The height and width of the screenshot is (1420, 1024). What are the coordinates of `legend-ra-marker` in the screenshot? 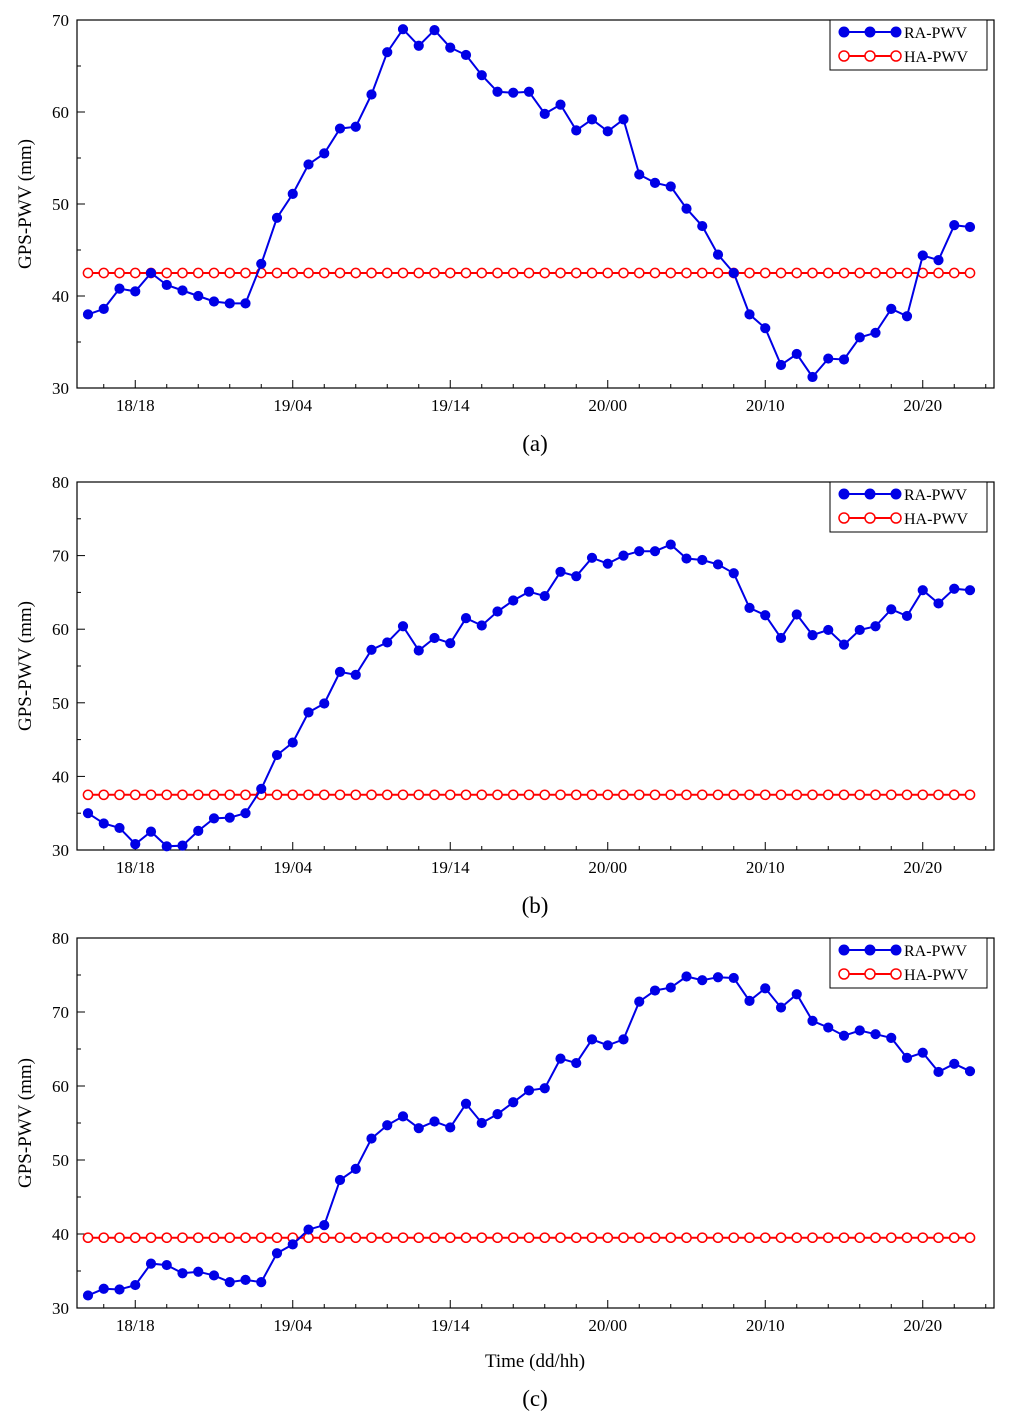 It's located at (844, 494).